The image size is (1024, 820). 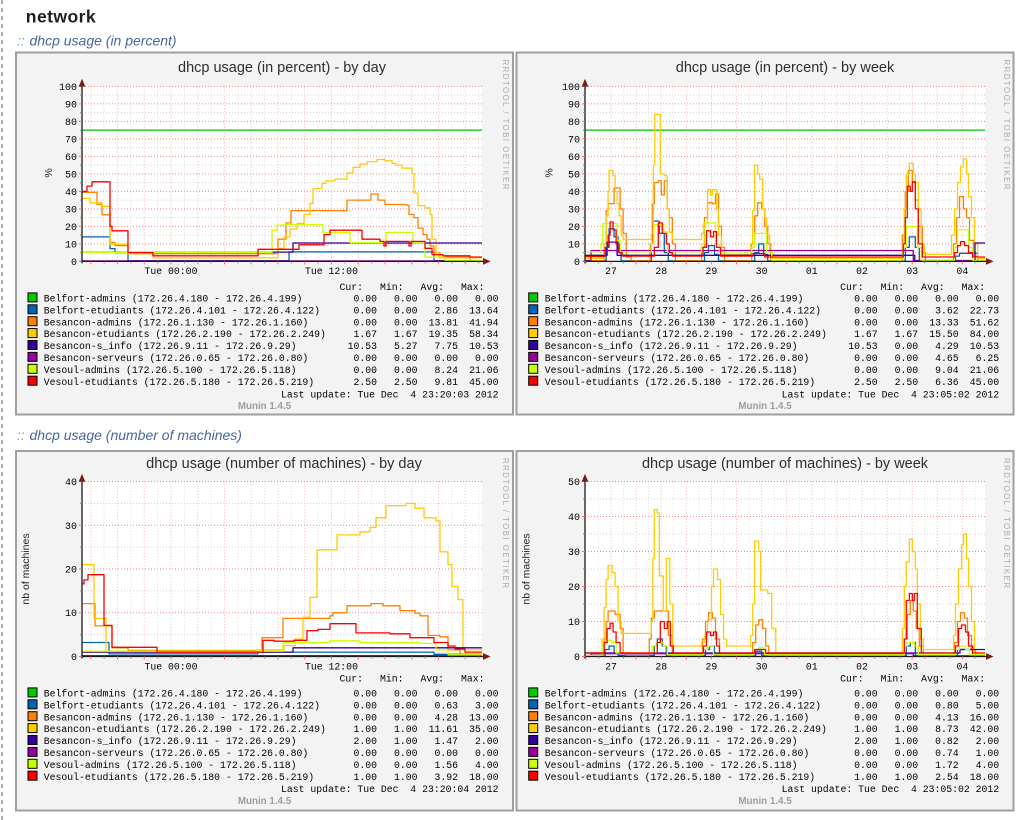 What do you see at coordinates (68, 88) in the screenshot?
I see `svg-text: 100` at bounding box center [68, 88].